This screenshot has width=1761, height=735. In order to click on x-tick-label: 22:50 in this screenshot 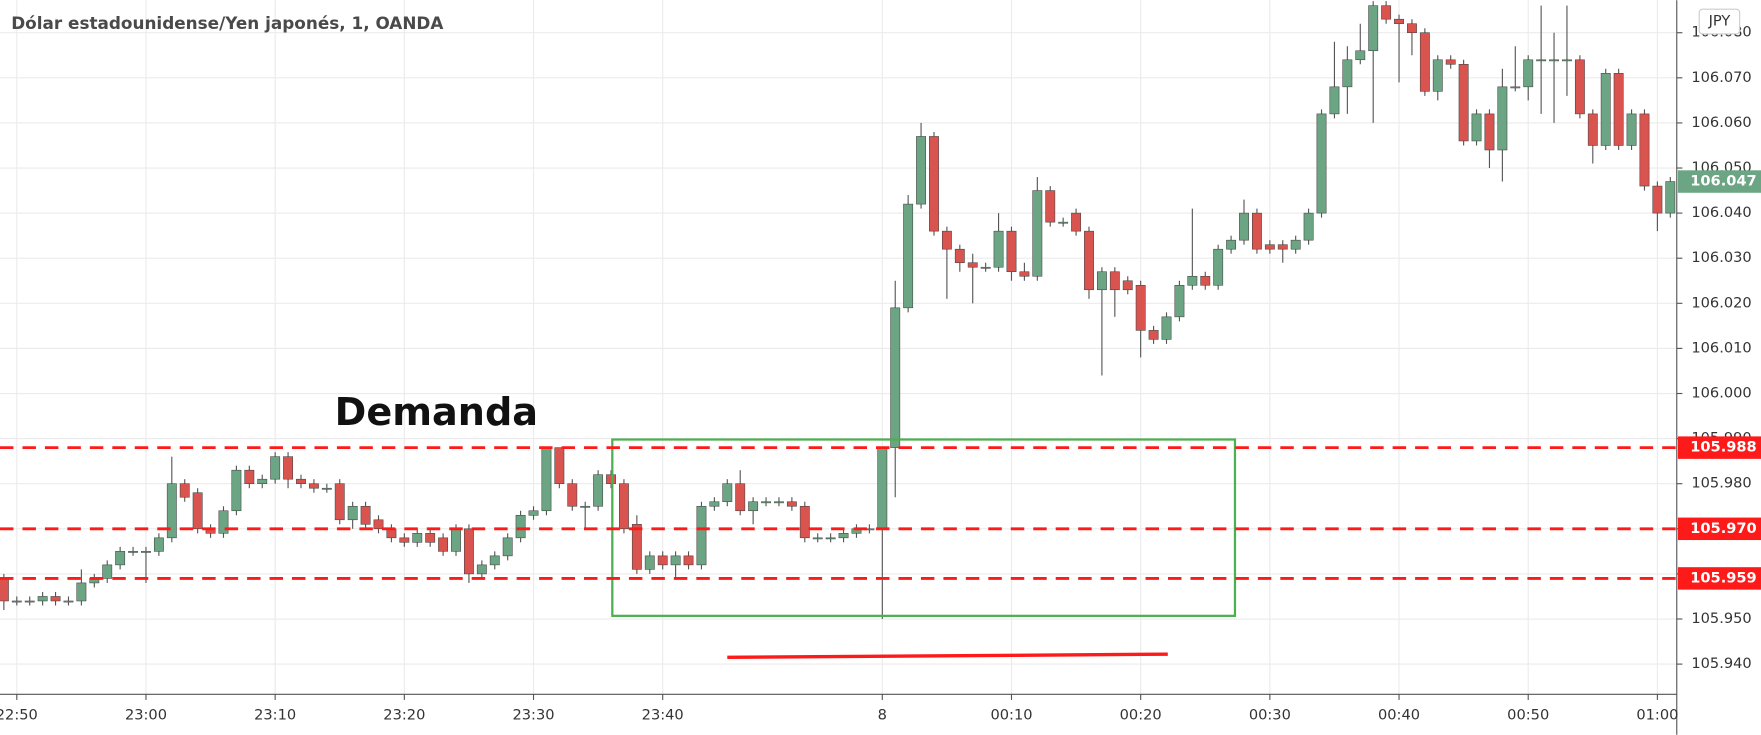, I will do `click(19, 715)`.